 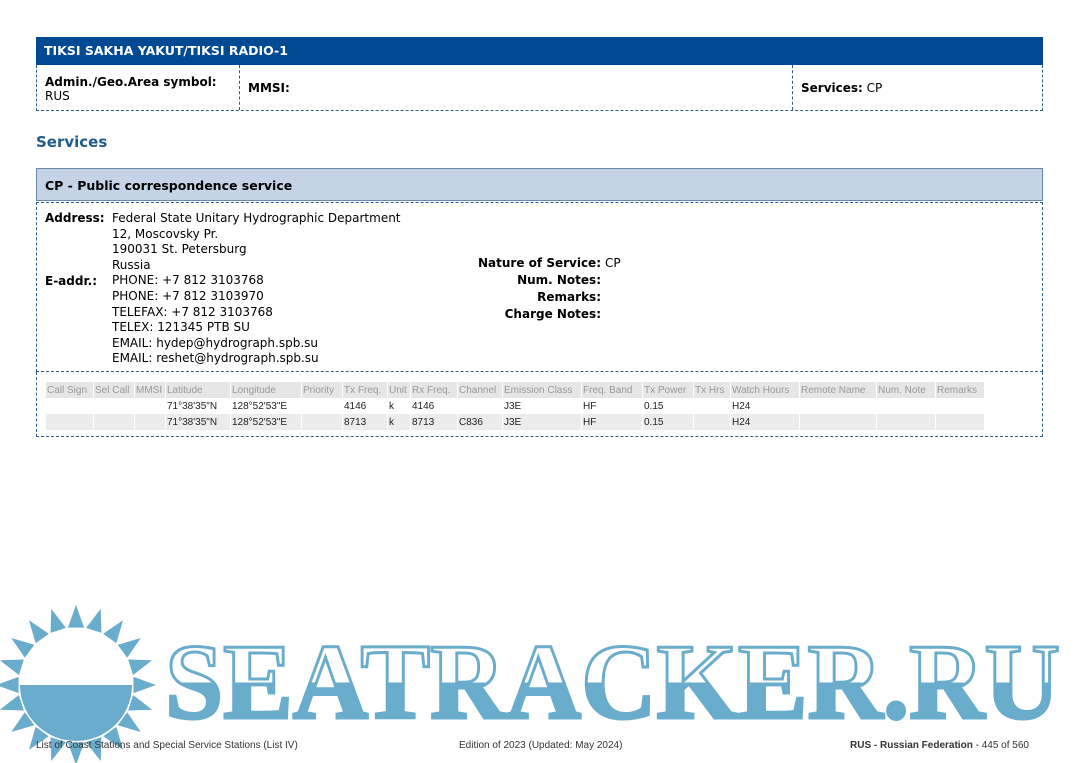 I want to click on column-header: Tx Freq., so click(x=365, y=390).